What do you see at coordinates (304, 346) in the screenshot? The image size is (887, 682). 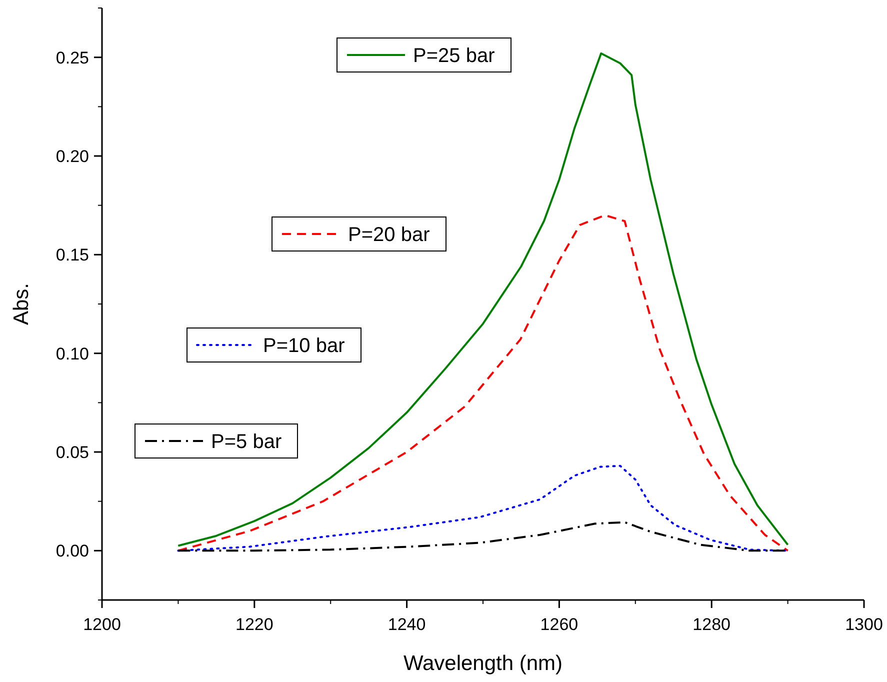 I see `legend-label: P=10 bar` at bounding box center [304, 346].